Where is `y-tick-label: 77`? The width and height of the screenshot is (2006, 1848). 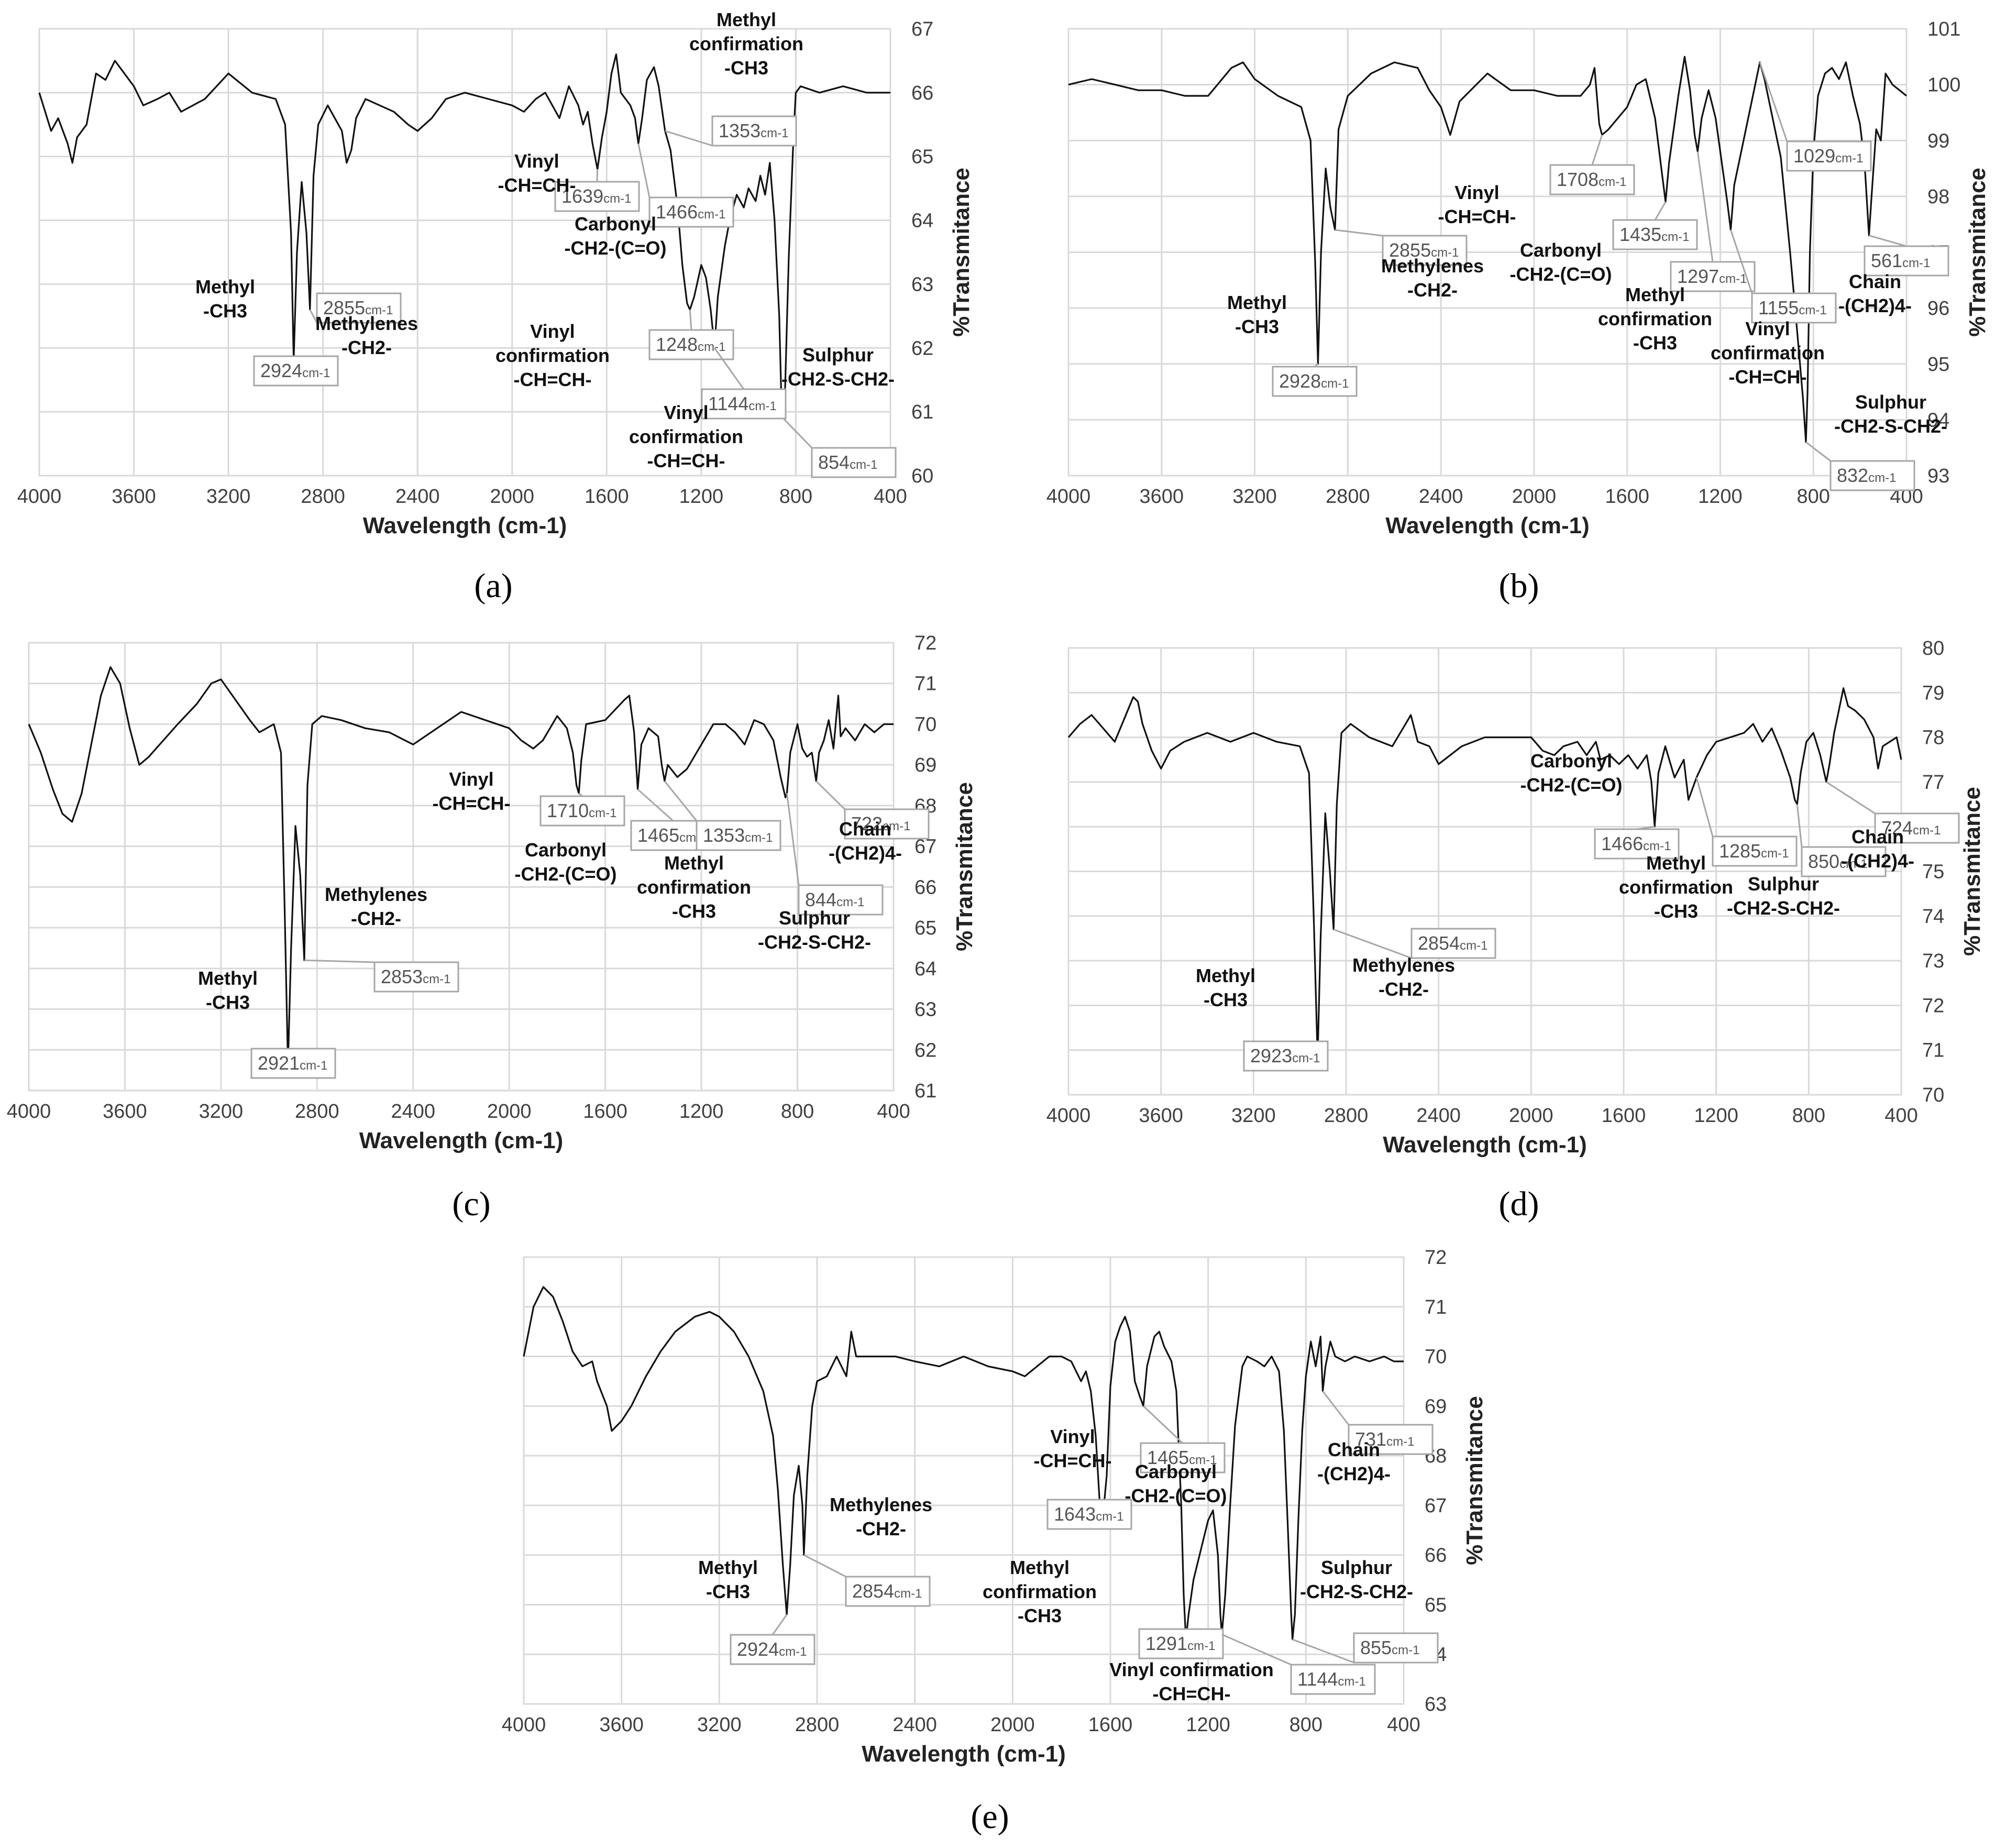
y-tick-label: 77 is located at coordinates (1933, 783).